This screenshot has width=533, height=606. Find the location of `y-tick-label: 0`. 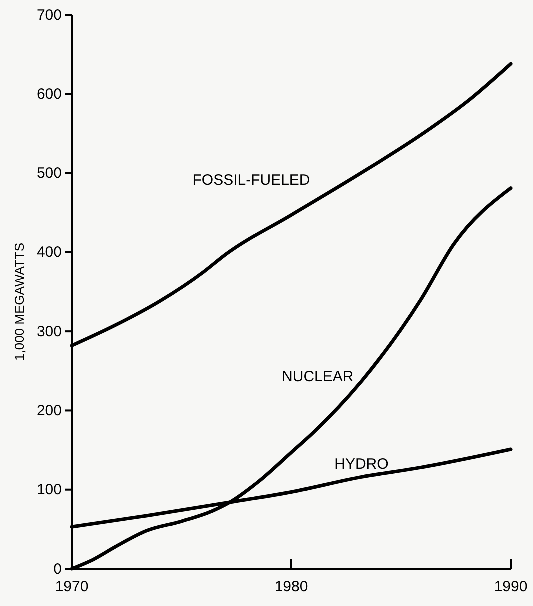

y-tick-label: 0 is located at coordinates (58, 569).